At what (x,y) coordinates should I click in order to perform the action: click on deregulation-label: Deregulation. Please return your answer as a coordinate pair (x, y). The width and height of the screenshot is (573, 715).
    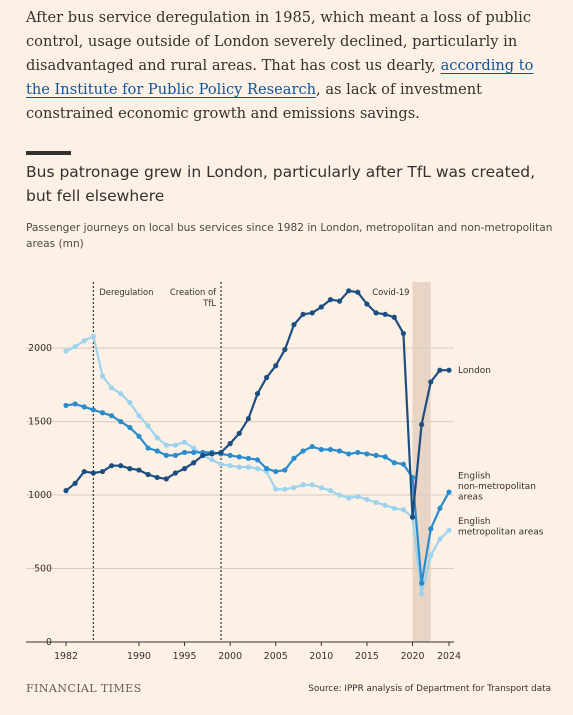
    Looking at the image, I should click on (126, 292).